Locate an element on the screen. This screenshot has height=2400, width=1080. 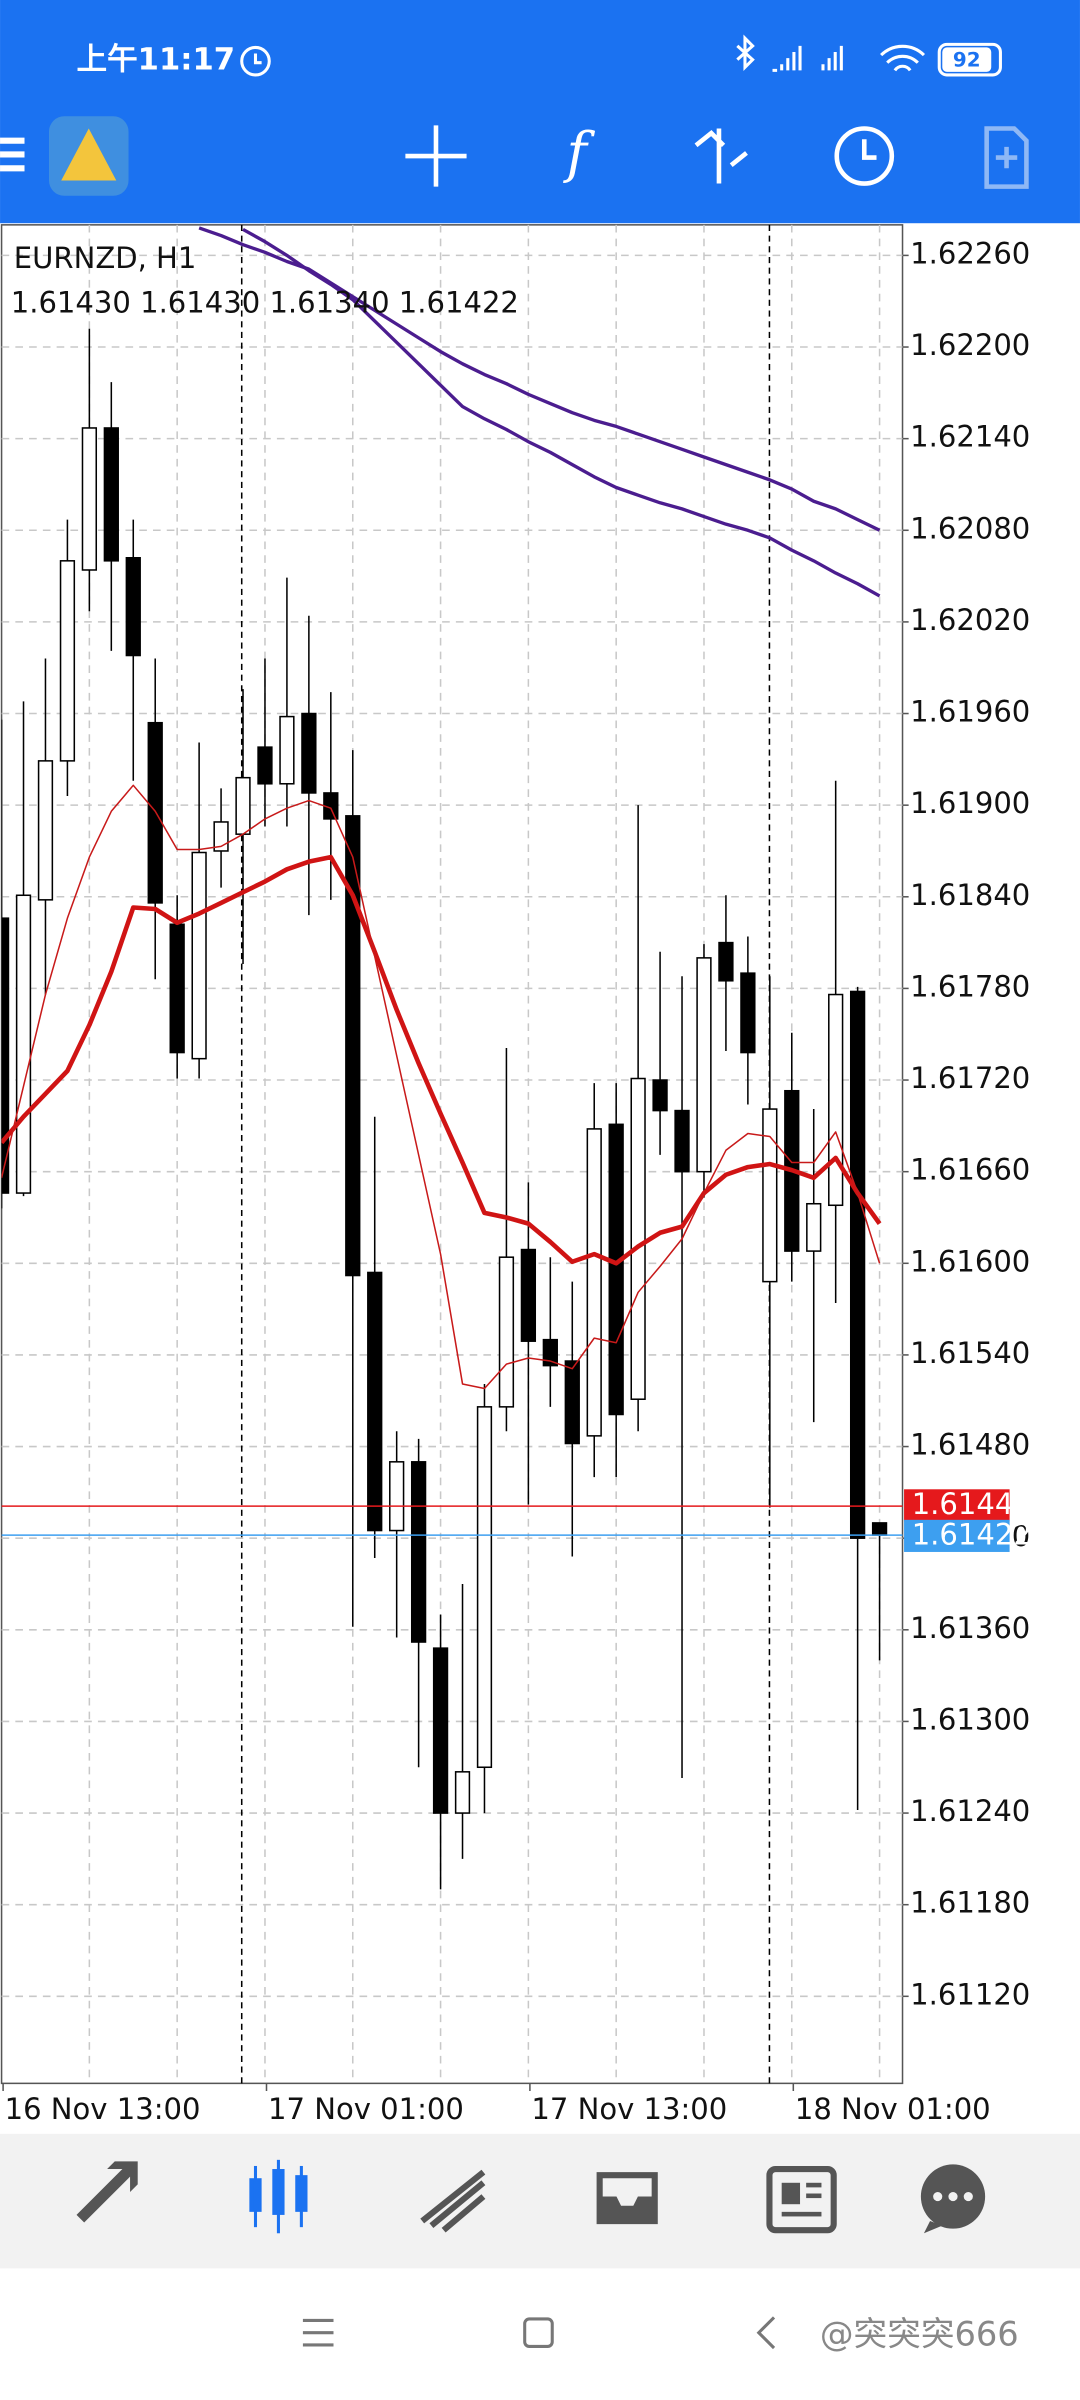
y-tick-label: 1.61120 is located at coordinates (970, 1994).